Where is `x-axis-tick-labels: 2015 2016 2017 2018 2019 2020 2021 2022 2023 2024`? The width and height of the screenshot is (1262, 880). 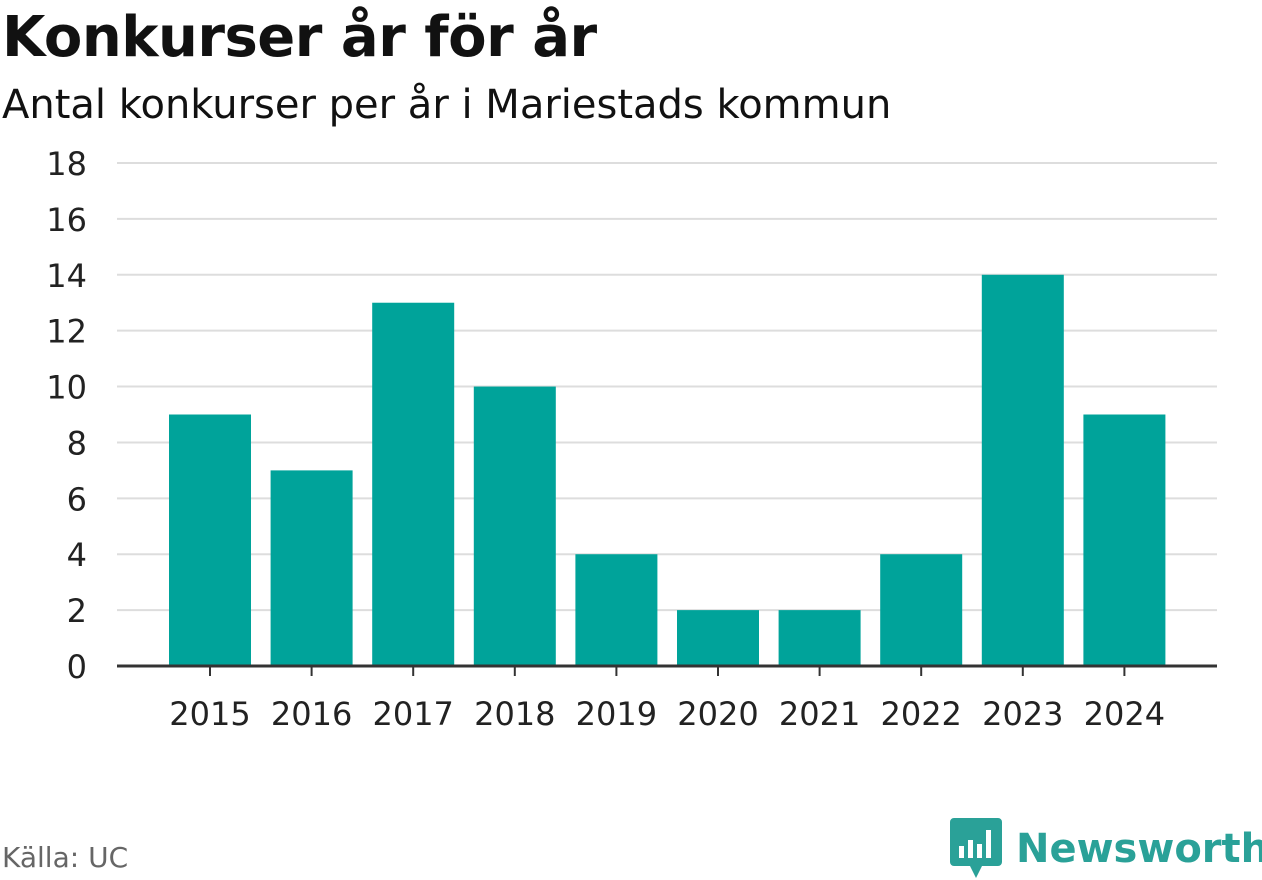 x-axis-tick-labels: 2015 2016 2017 2018 2019 2020 2021 2022 2023 2024 is located at coordinates (667, 714).